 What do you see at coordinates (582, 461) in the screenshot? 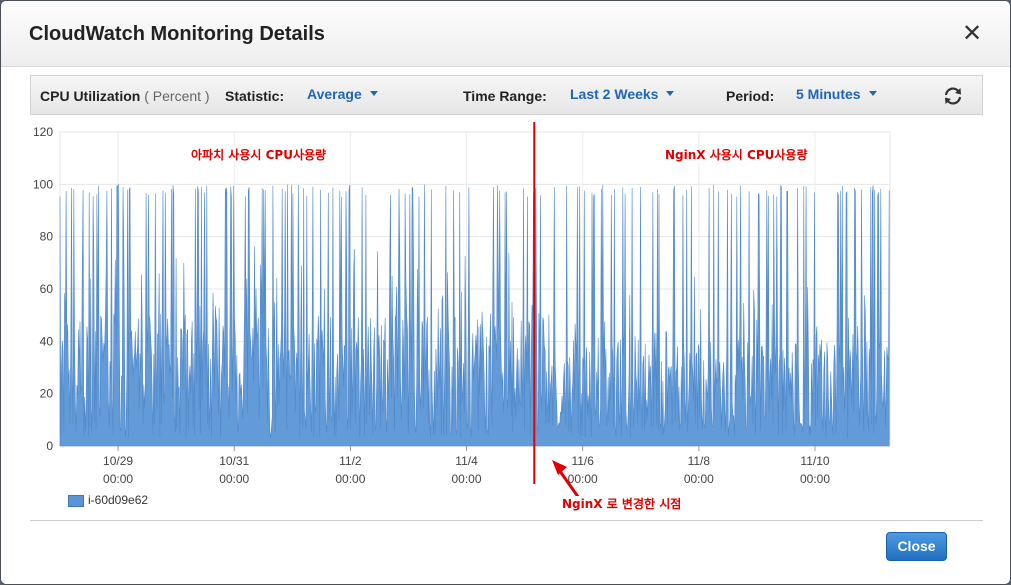
I see `x-tick-label: 11/6` at bounding box center [582, 461].